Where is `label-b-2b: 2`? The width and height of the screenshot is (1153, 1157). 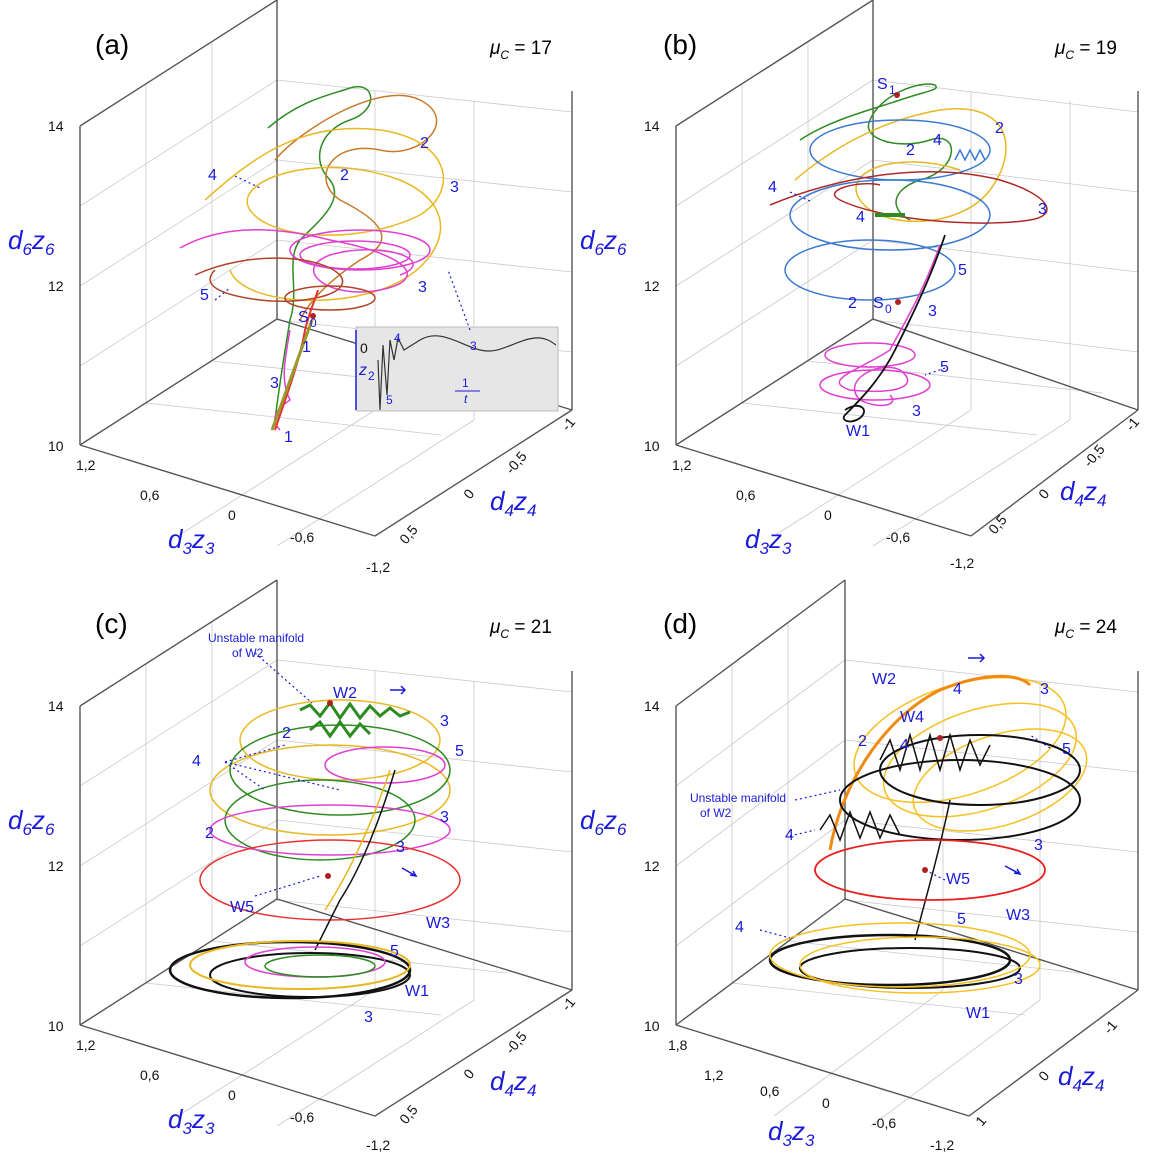 label-b-2b: 2 is located at coordinates (910, 150).